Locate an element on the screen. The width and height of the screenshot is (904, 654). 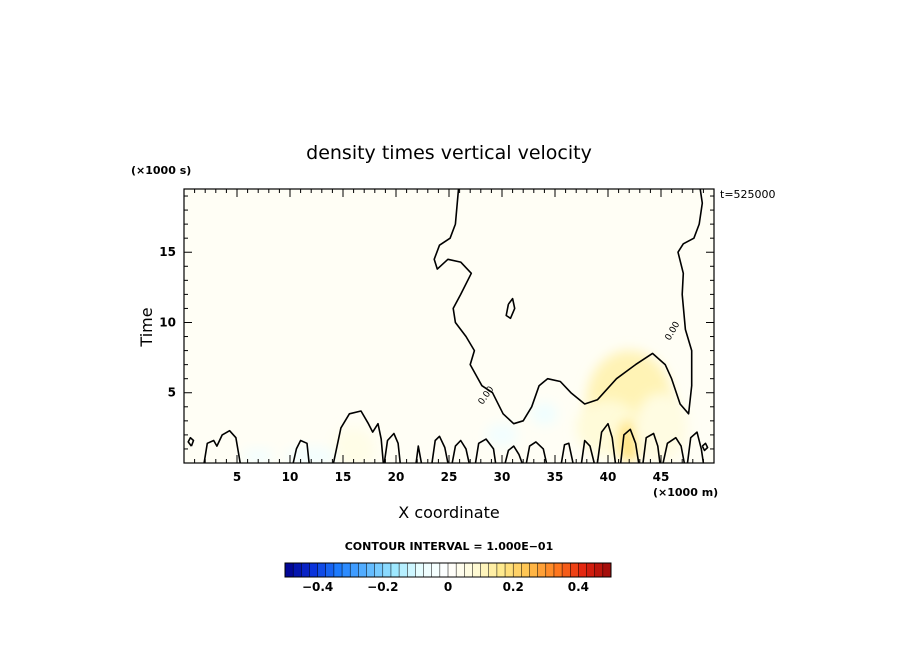
colorbar-tick-label: 0 is located at coordinates (448, 587).